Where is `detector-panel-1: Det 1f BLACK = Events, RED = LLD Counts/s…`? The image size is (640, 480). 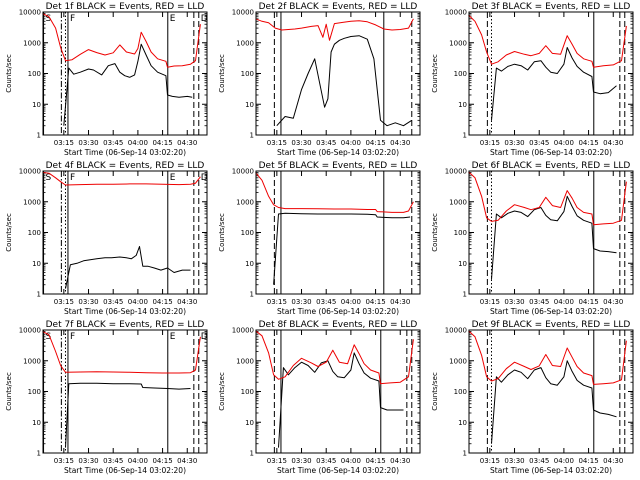 detector-panel-1: Det 1f BLACK = Events, RED = LLD Counts/s… is located at coordinates (106, 79).